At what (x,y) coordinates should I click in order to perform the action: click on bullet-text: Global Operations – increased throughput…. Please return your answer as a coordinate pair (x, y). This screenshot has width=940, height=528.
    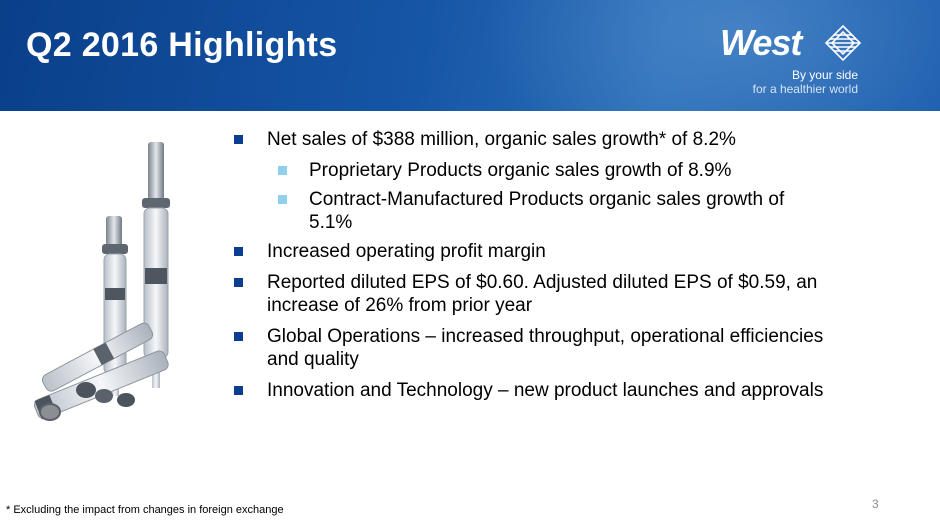
    Looking at the image, I should click on (545, 348).